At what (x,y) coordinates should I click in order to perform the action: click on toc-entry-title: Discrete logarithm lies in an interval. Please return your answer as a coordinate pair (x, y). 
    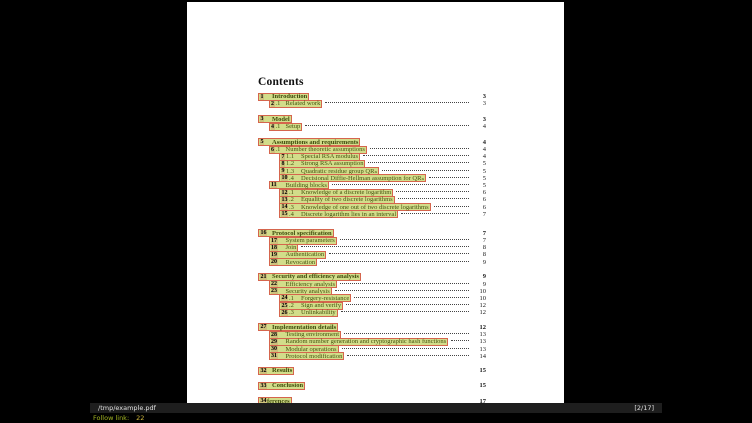
    Looking at the image, I should click on (349, 214).